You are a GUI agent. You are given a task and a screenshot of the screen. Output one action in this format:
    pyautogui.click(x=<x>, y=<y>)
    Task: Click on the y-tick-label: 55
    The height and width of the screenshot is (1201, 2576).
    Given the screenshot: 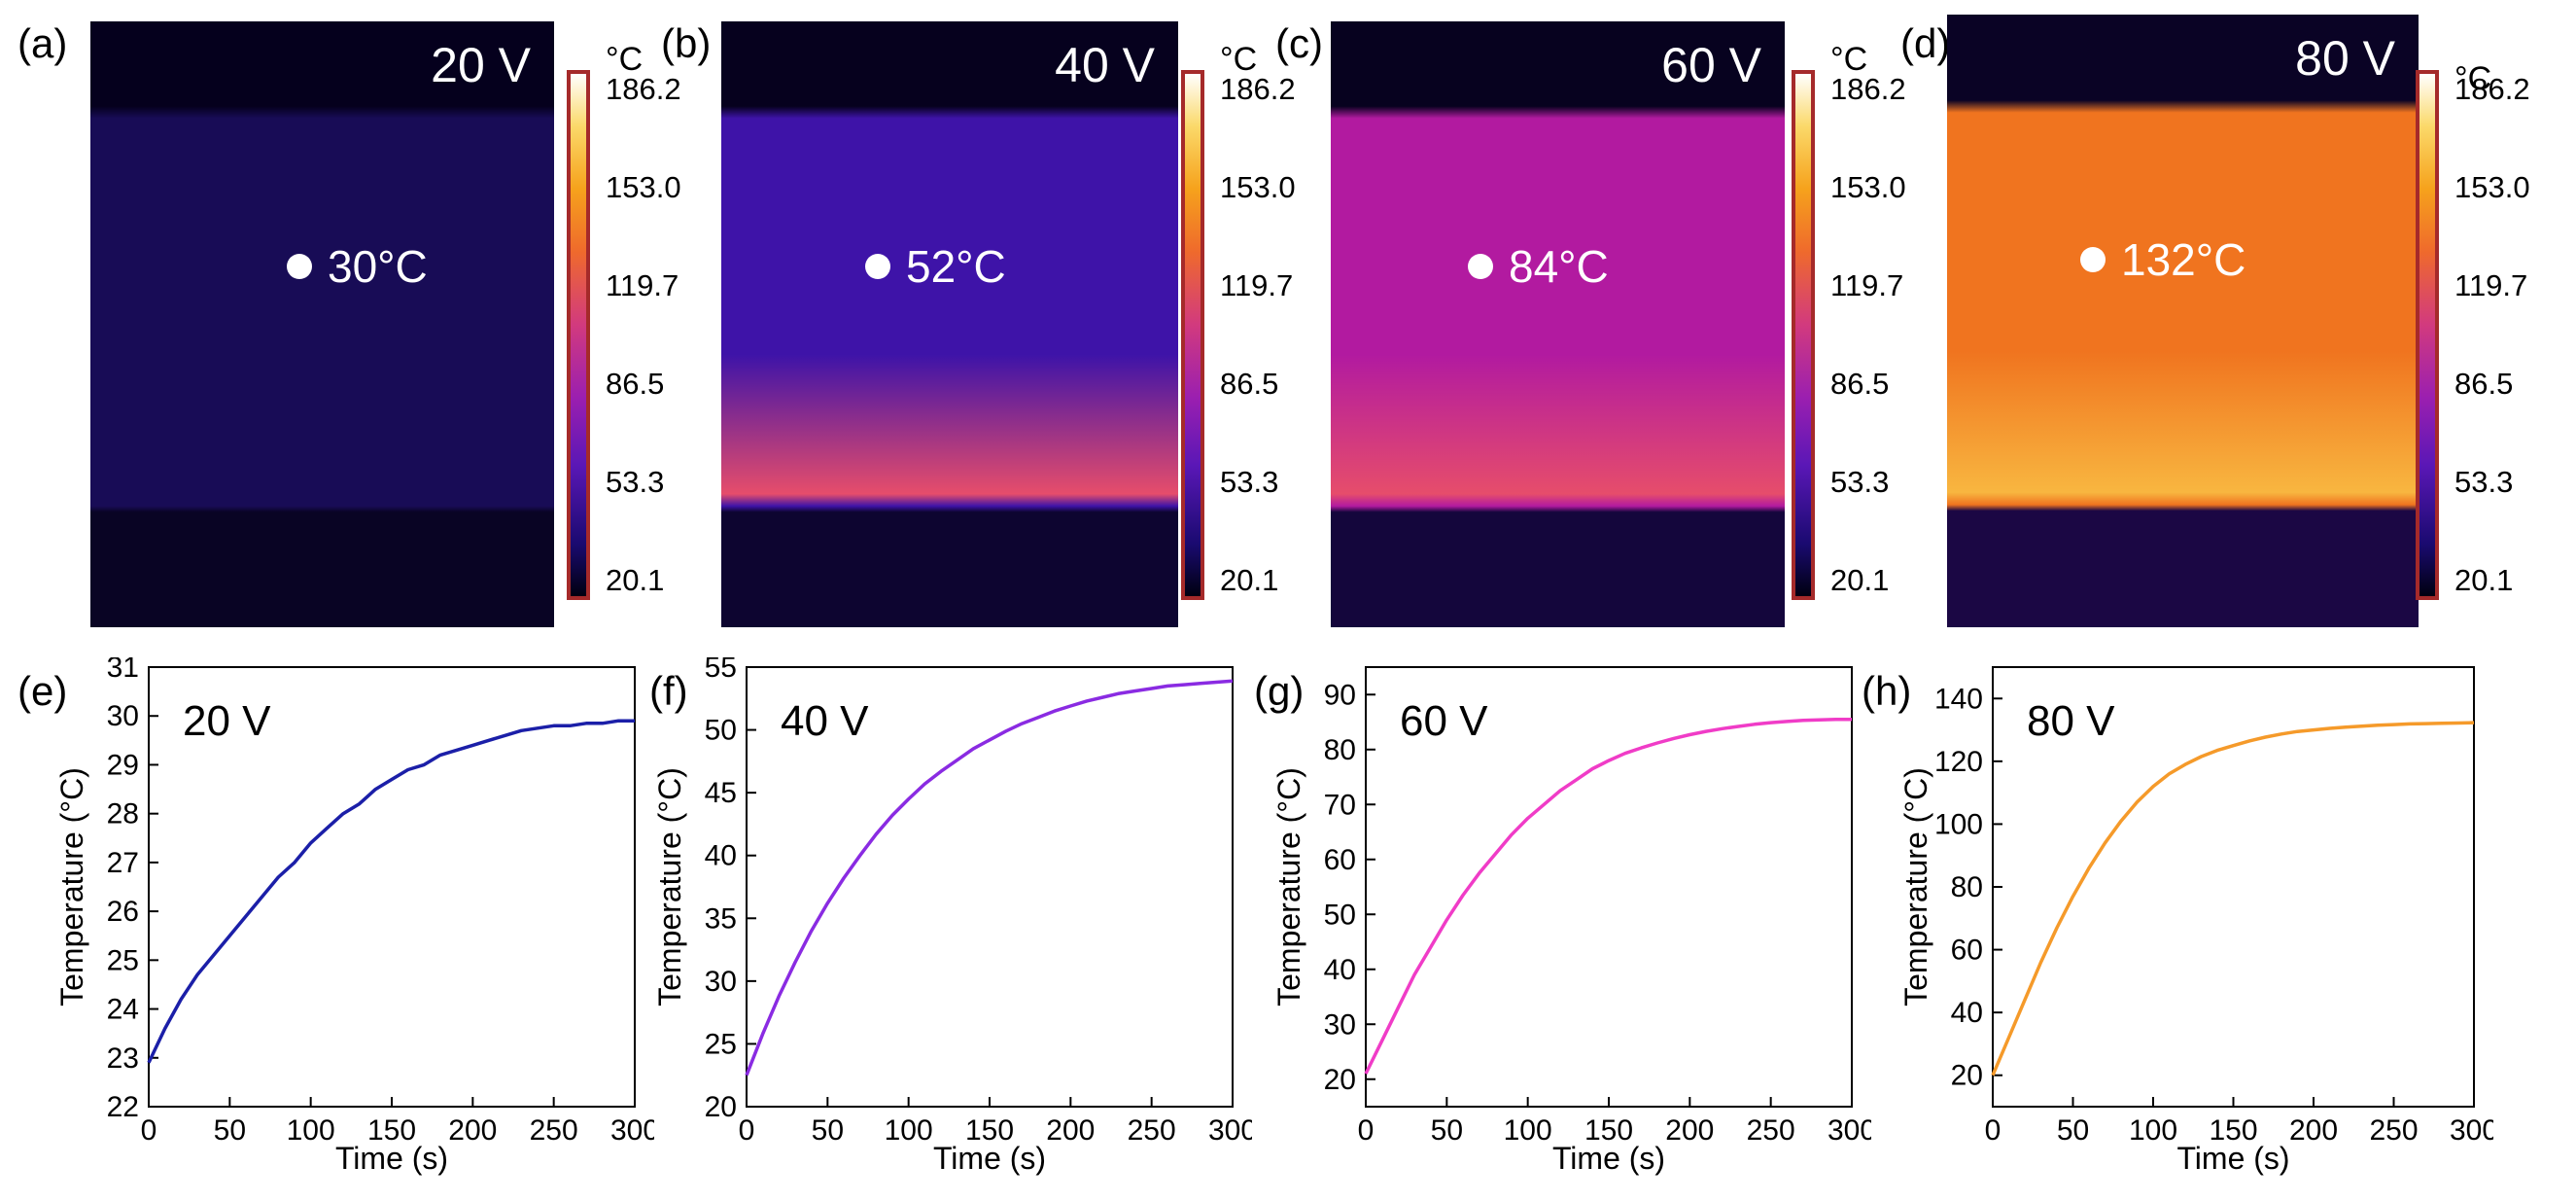 What is the action you would take?
    pyautogui.click(x=721, y=671)
    